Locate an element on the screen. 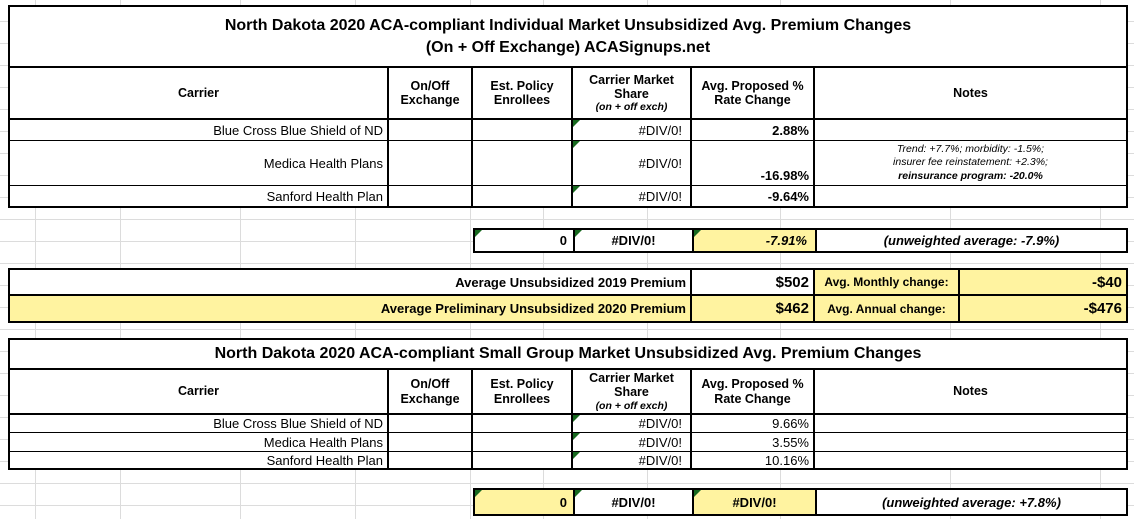 The width and height of the screenshot is (1134, 519). totals-rate-value: -7.91% is located at coordinates (786, 240).